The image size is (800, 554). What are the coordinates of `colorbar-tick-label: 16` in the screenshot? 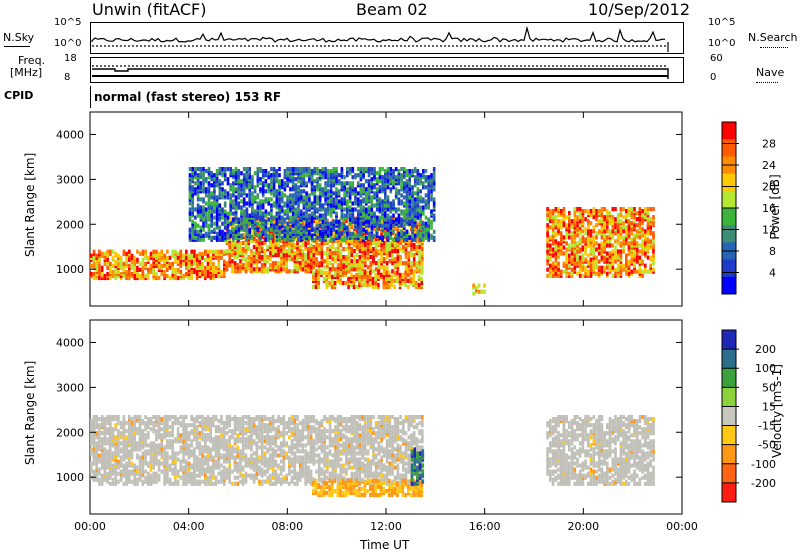 It's located at (769, 208).